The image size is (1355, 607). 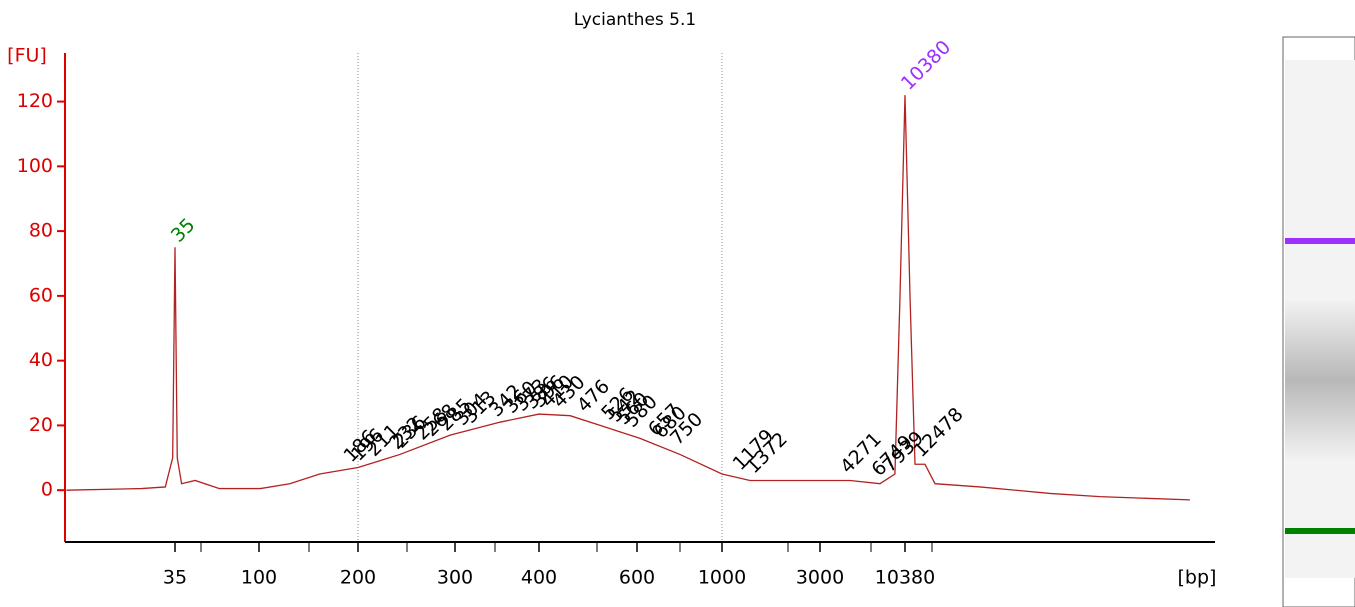 I want to click on x-tick-label: 600, so click(x=637, y=578).